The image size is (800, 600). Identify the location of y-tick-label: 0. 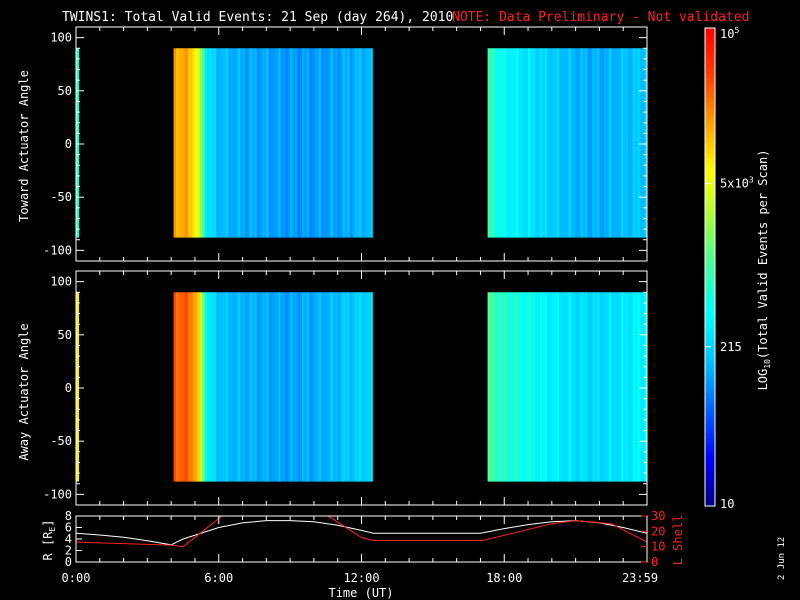
(68, 388).